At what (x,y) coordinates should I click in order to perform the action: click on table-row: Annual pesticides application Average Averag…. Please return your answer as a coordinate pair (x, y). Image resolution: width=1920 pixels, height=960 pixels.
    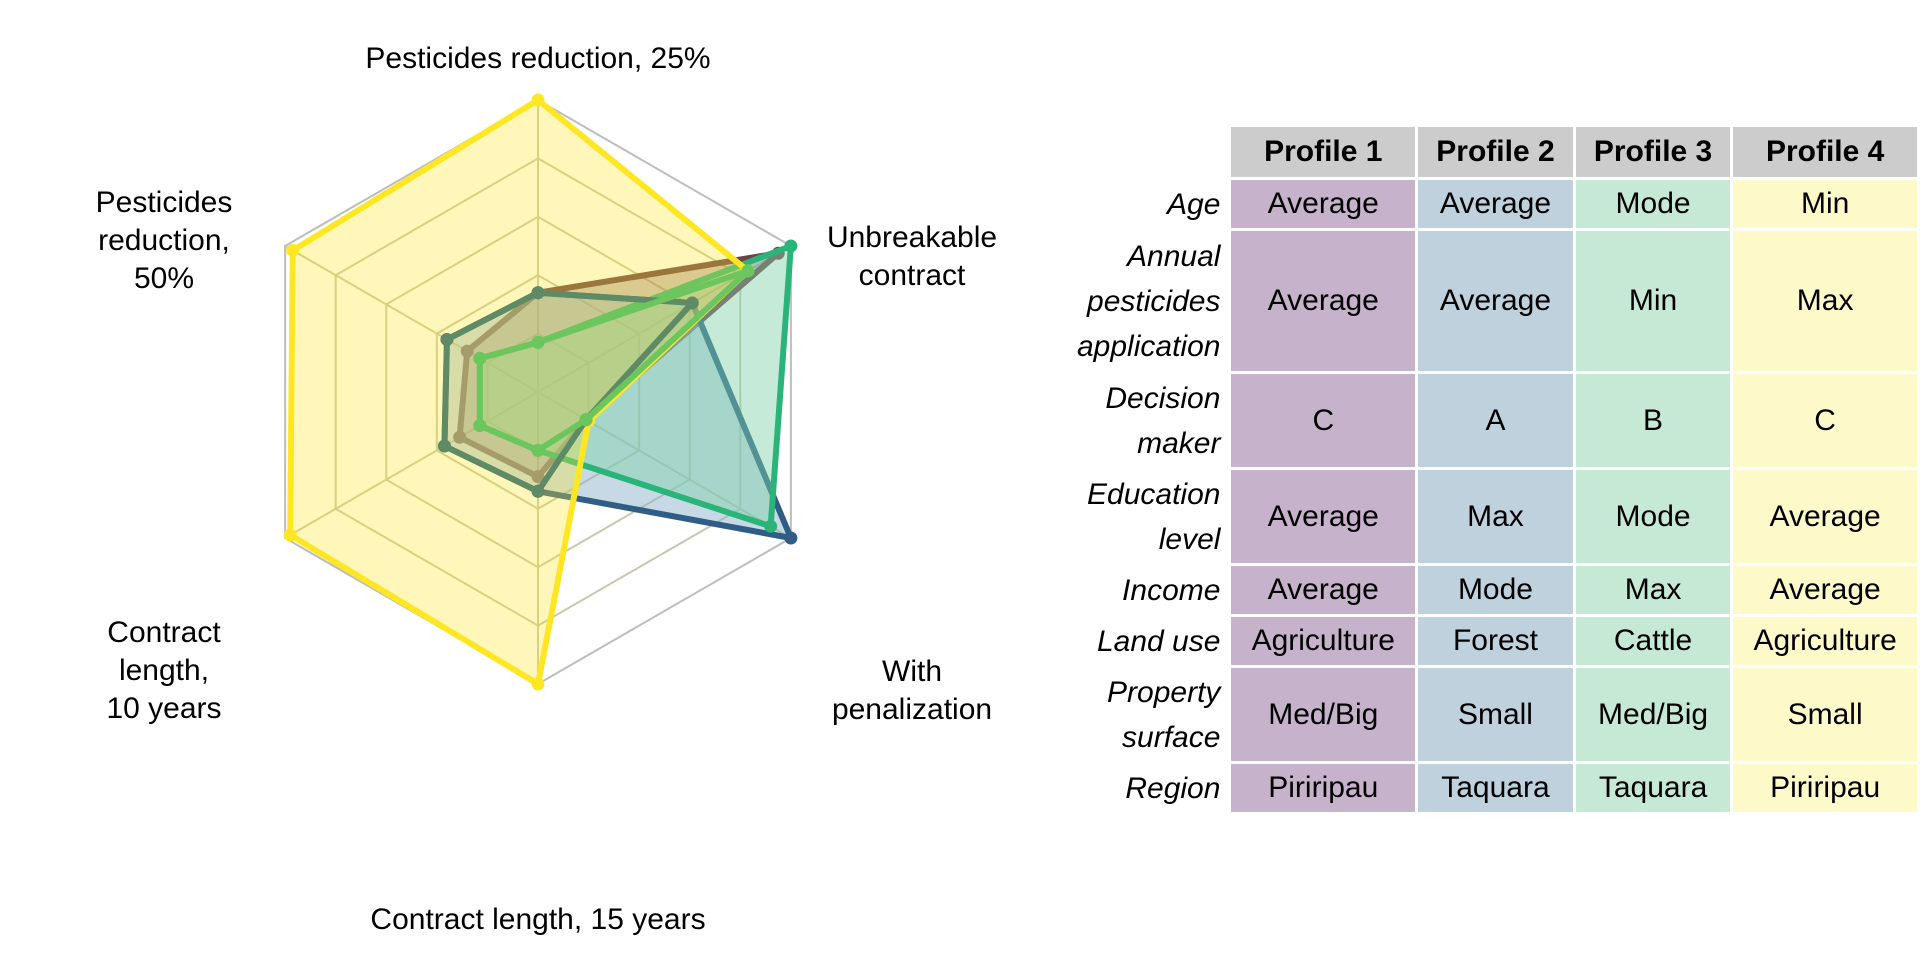
    Looking at the image, I should click on (1494, 301).